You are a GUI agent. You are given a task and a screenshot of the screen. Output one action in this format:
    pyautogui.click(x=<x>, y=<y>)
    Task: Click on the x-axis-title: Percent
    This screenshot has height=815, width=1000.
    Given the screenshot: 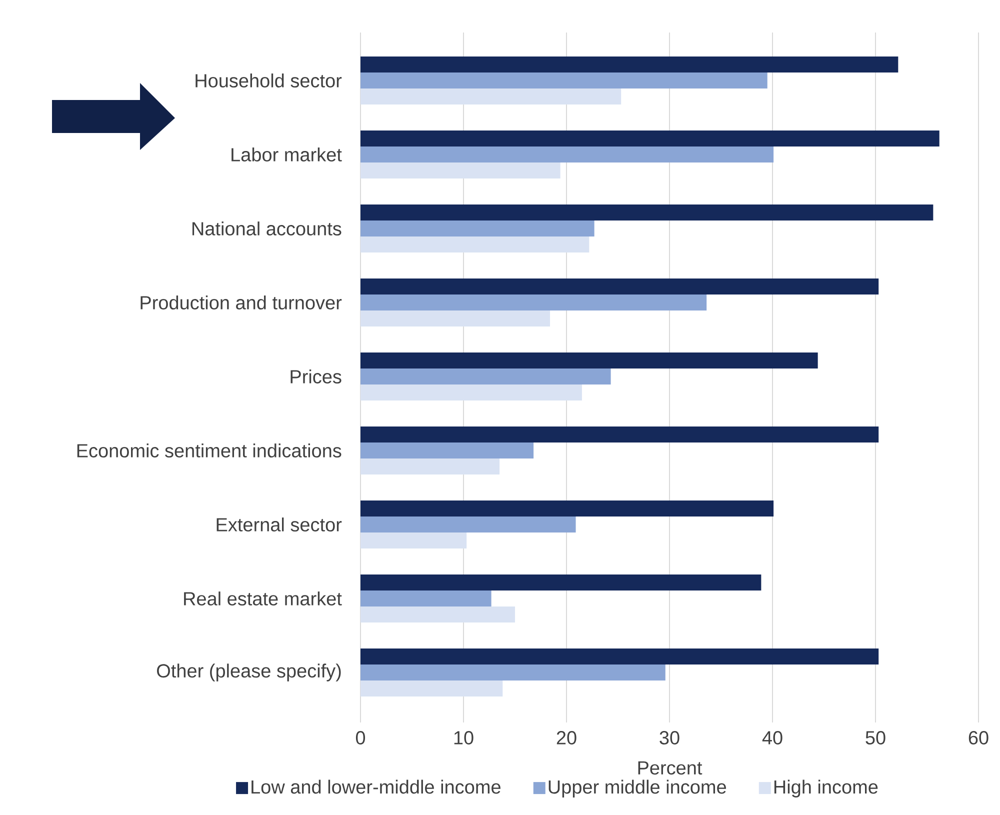 What is the action you would take?
    pyautogui.click(x=670, y=768)
    